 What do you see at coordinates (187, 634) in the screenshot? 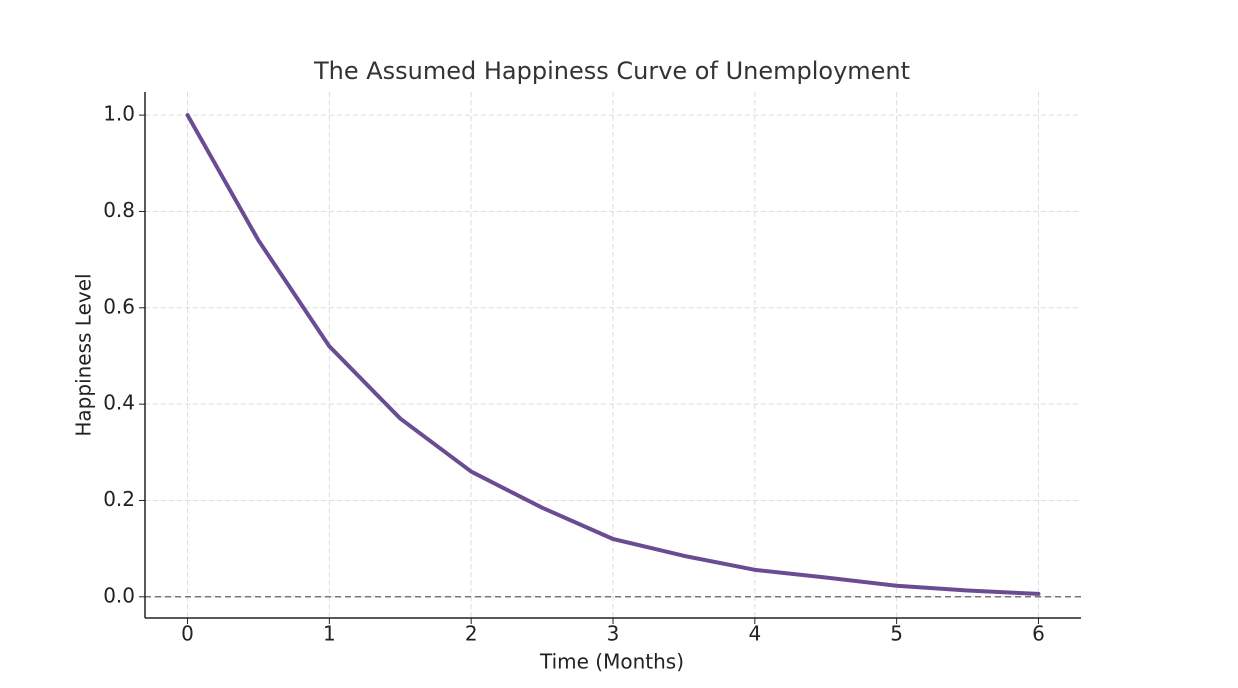
I see `x-tick-label: 0` at bounding box center [187, 634].